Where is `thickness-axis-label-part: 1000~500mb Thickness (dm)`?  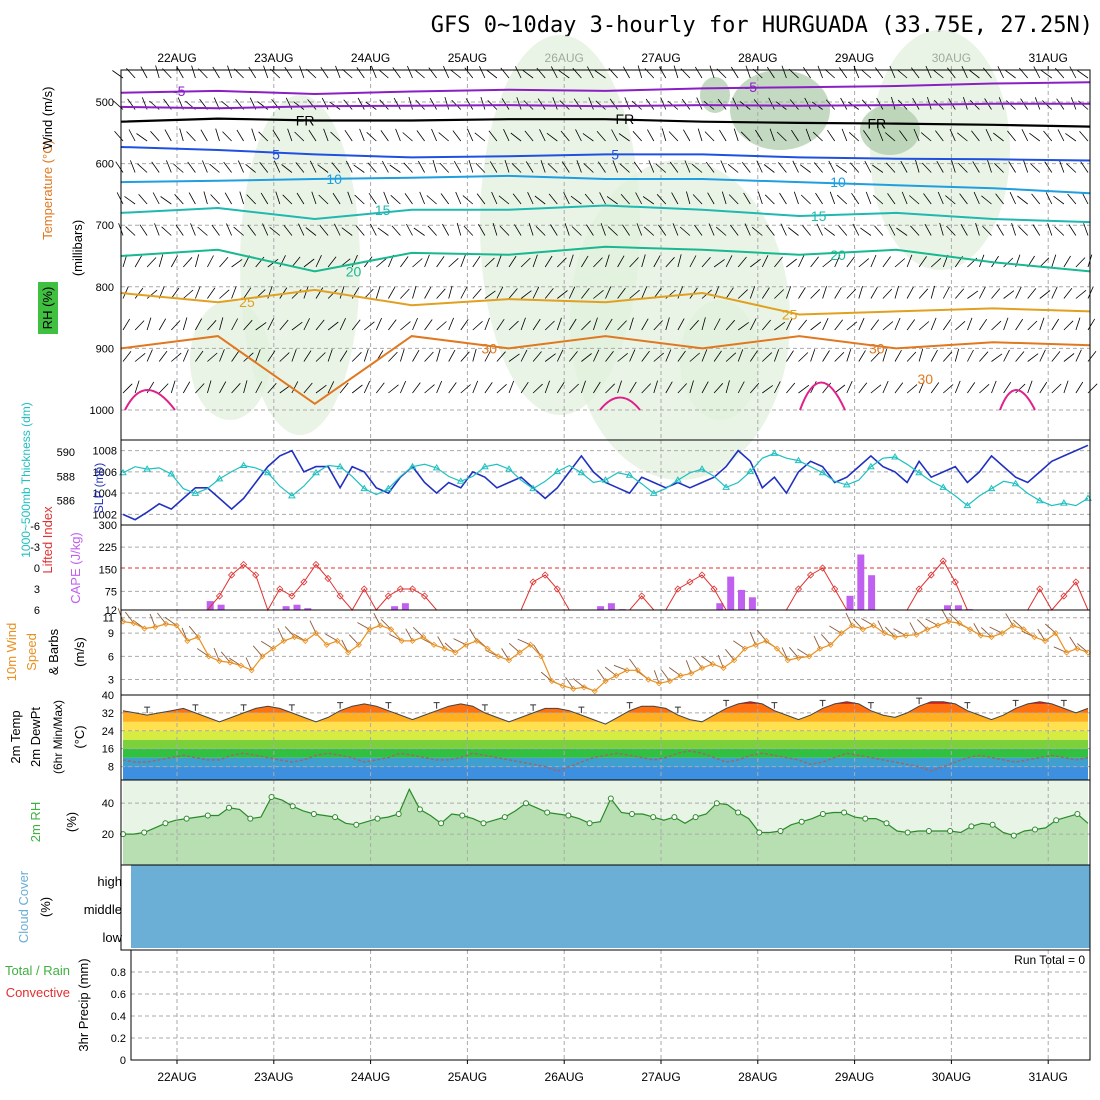
thickness-axis-label-part: 1000~500mb Thickness (dm) is located at coordinates (26, 480).